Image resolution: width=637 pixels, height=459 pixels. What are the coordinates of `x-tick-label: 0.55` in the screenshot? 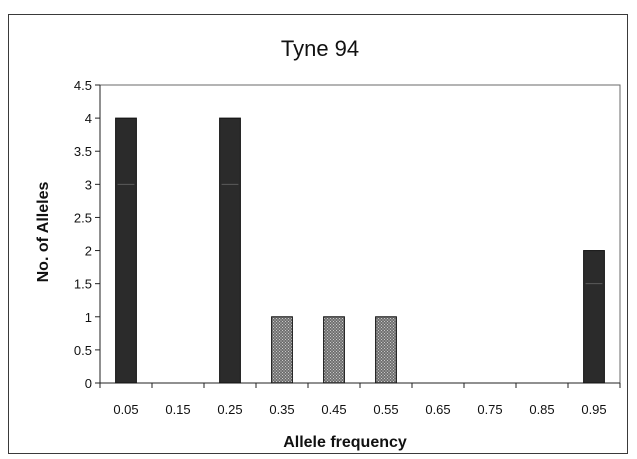 It's located at (385, 409).